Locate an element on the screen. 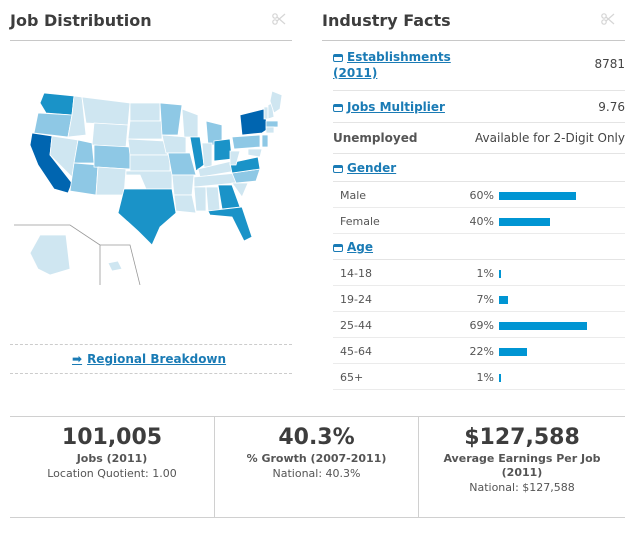  gender-label: Male is located at coordinates (353, 195).